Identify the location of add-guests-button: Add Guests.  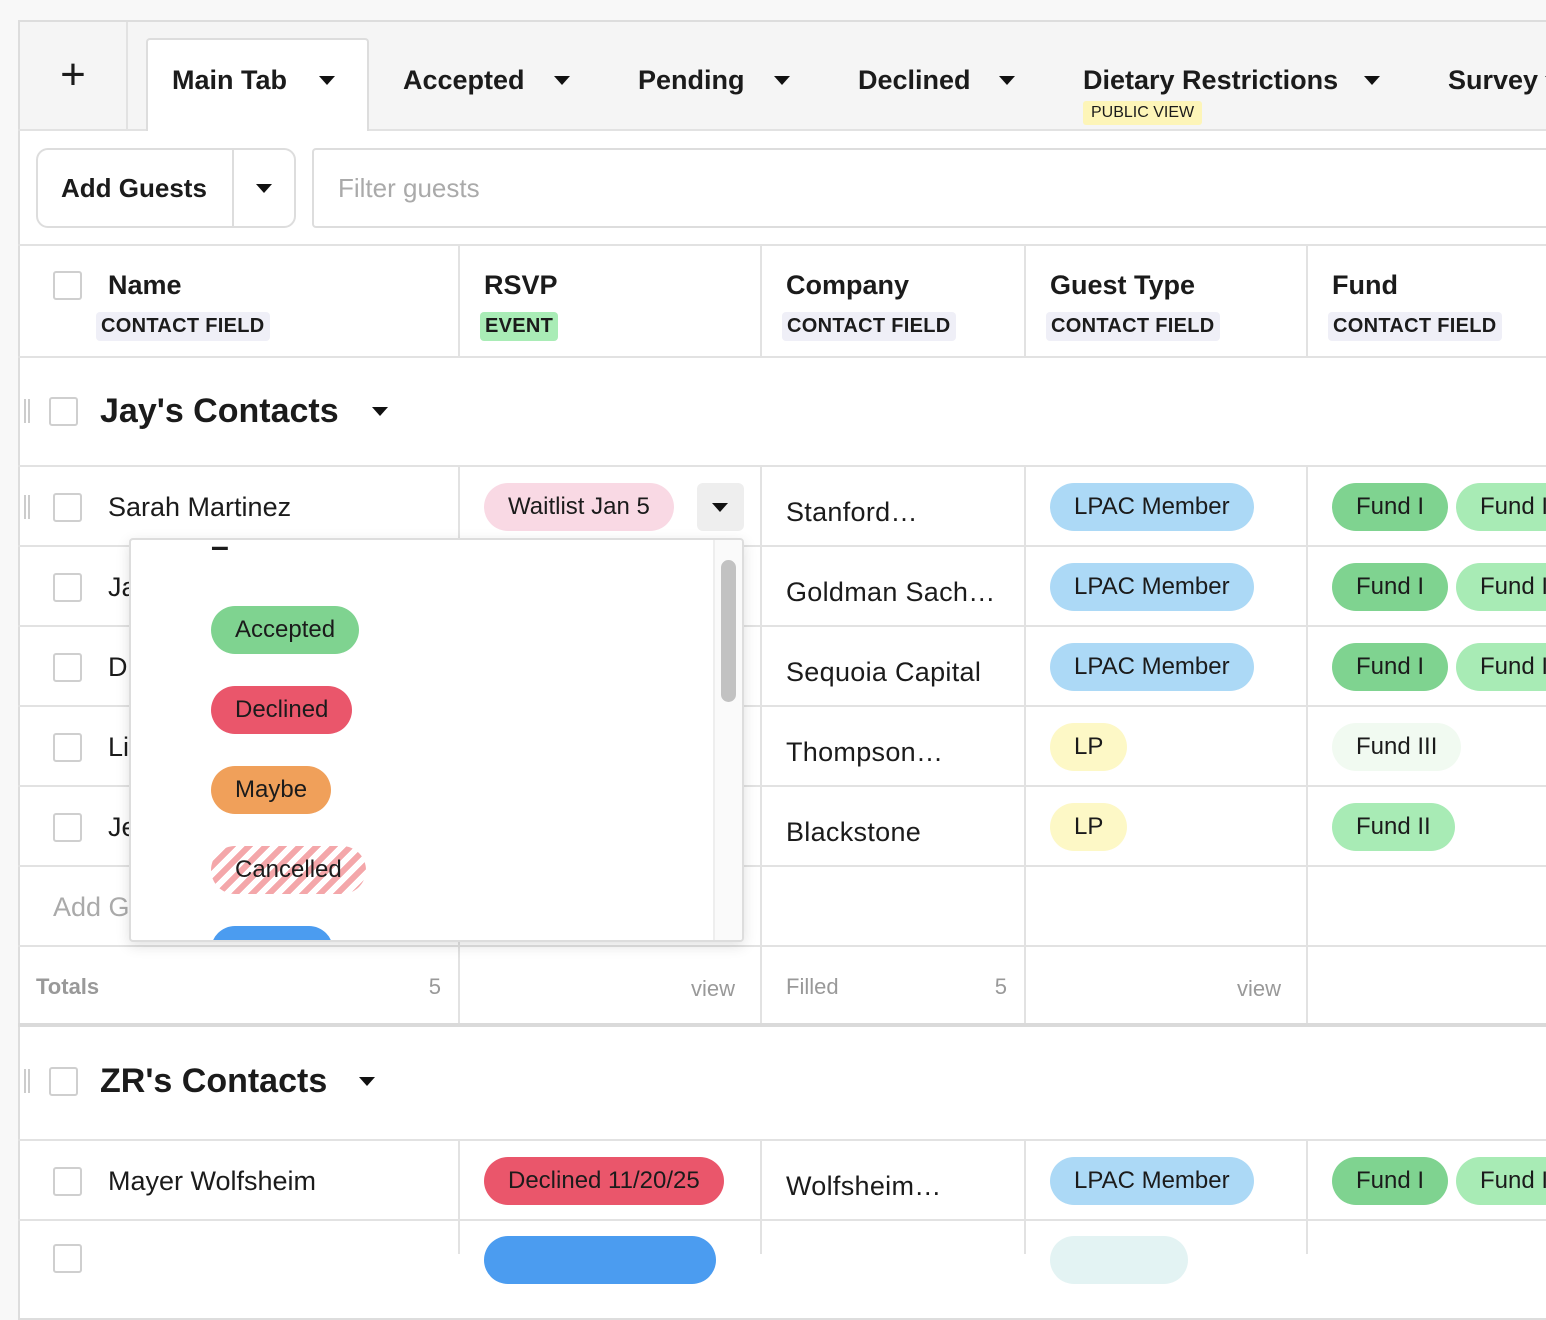
(166, 188).